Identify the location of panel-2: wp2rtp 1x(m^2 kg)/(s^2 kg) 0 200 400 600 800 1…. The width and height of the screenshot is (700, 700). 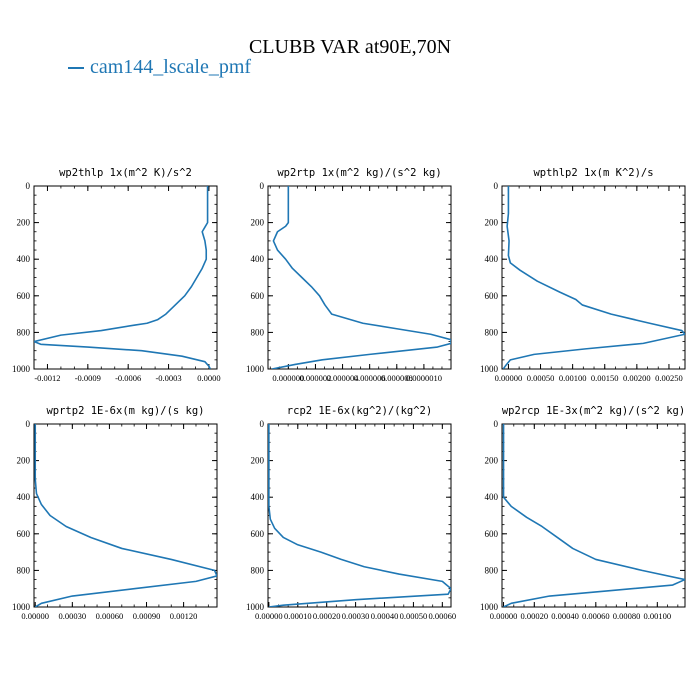
(349, 275).